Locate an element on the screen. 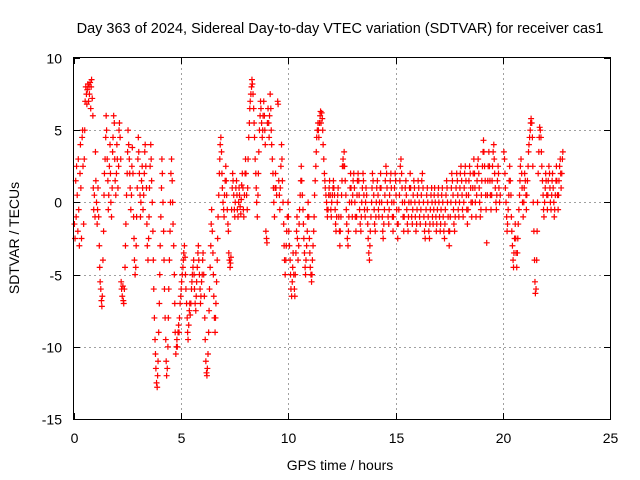  x-tick-label: 25 is located at coordinates (611, 438).